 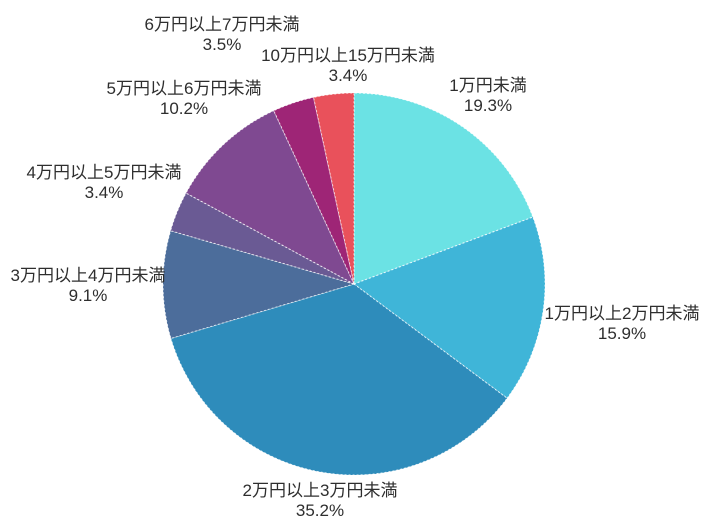 I want to click on slice-pct-text: 19.3%, so click(x=488, y=105).